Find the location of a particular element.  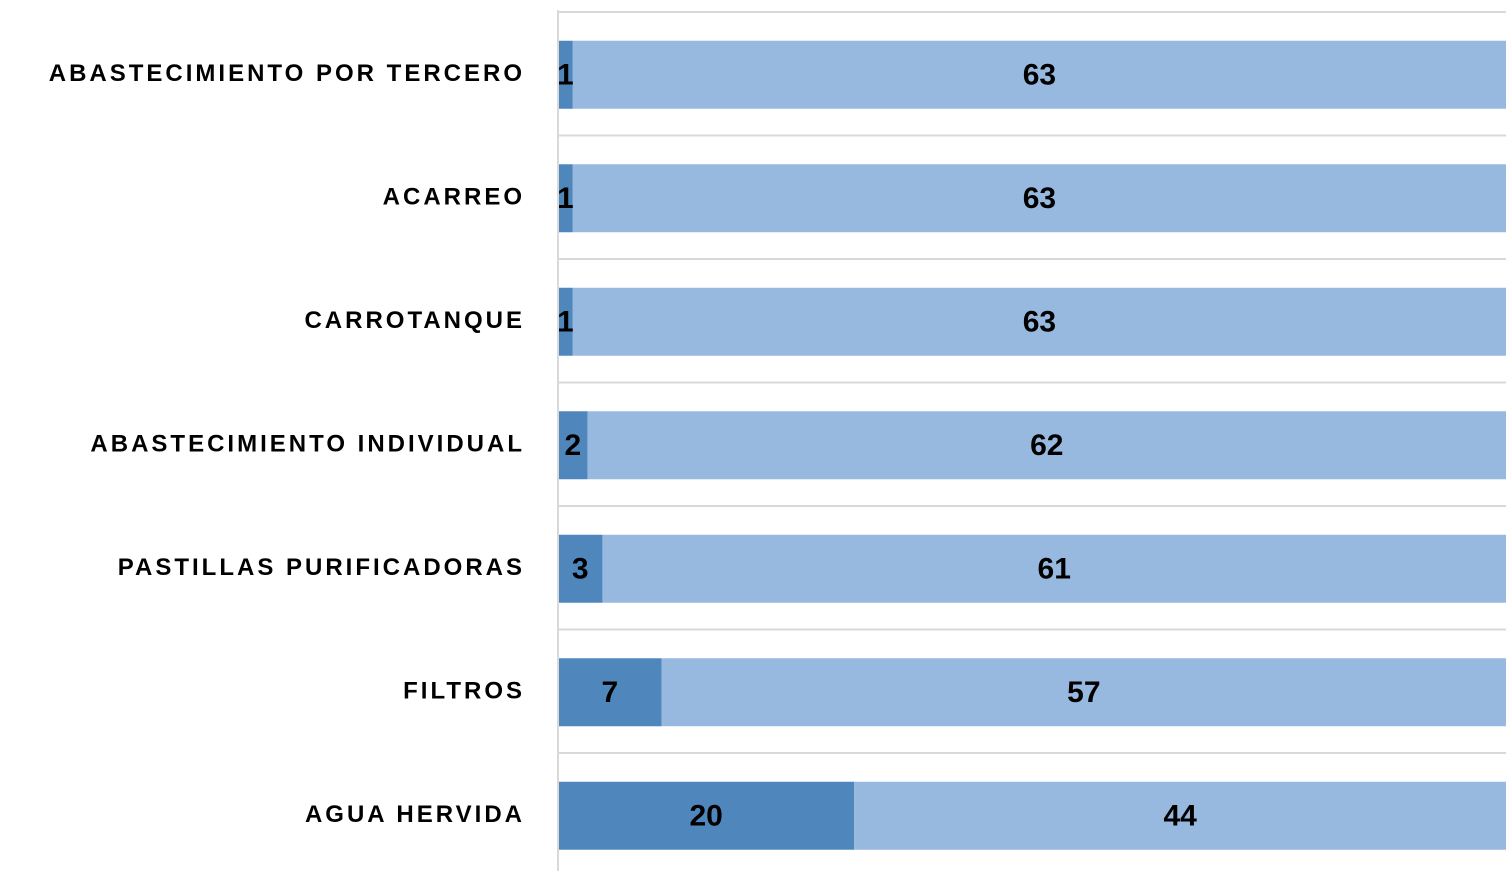

data-label: 62 is located at coordinates (1046, 445).